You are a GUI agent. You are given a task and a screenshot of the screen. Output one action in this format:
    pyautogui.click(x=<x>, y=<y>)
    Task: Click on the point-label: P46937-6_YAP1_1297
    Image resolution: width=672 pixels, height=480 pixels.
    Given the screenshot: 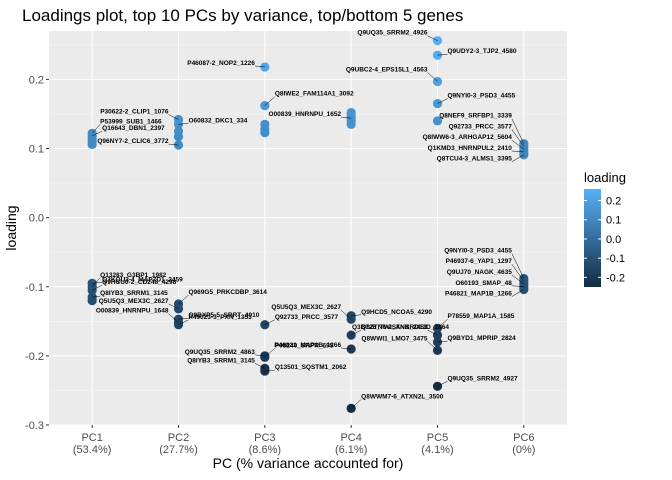 What is the action you would take?
    pyautogui.click(x=479, y=261)
    